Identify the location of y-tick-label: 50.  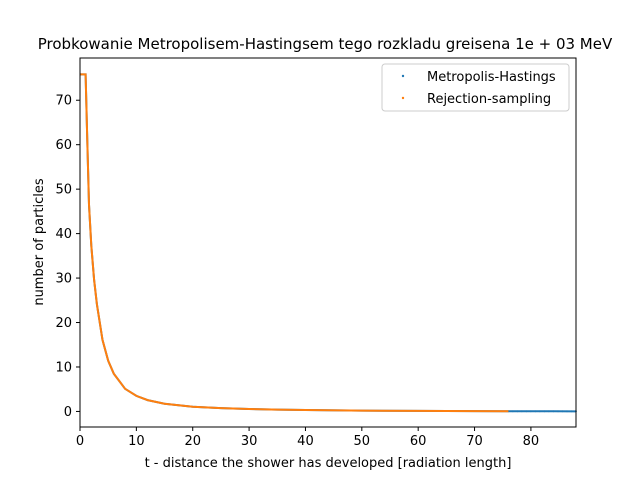
(63, 190).